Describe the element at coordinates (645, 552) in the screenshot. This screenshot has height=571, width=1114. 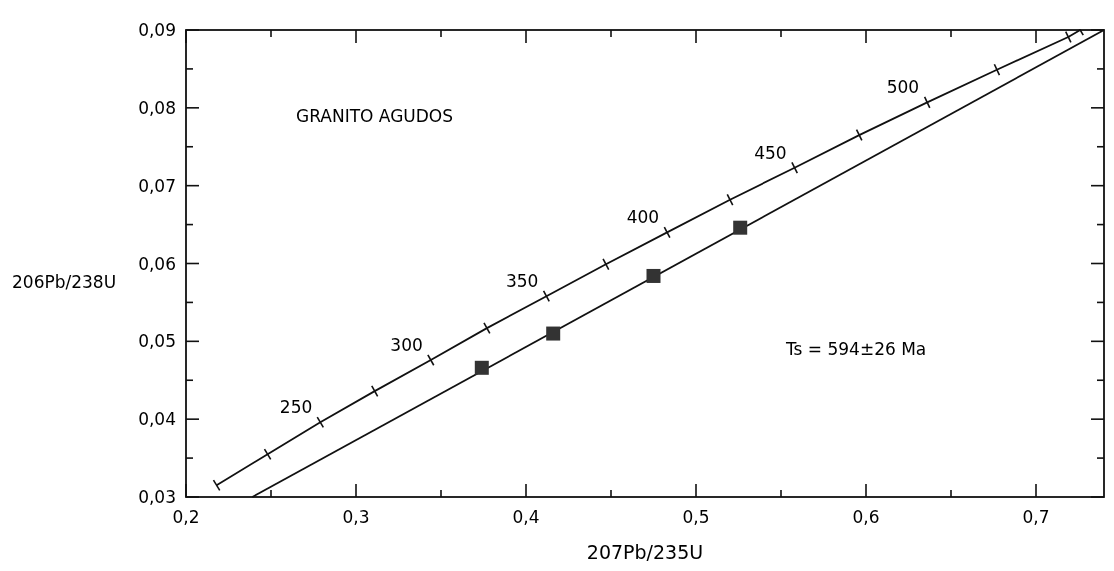
I see `x-axis-title: 207Pb/235U` at that location.